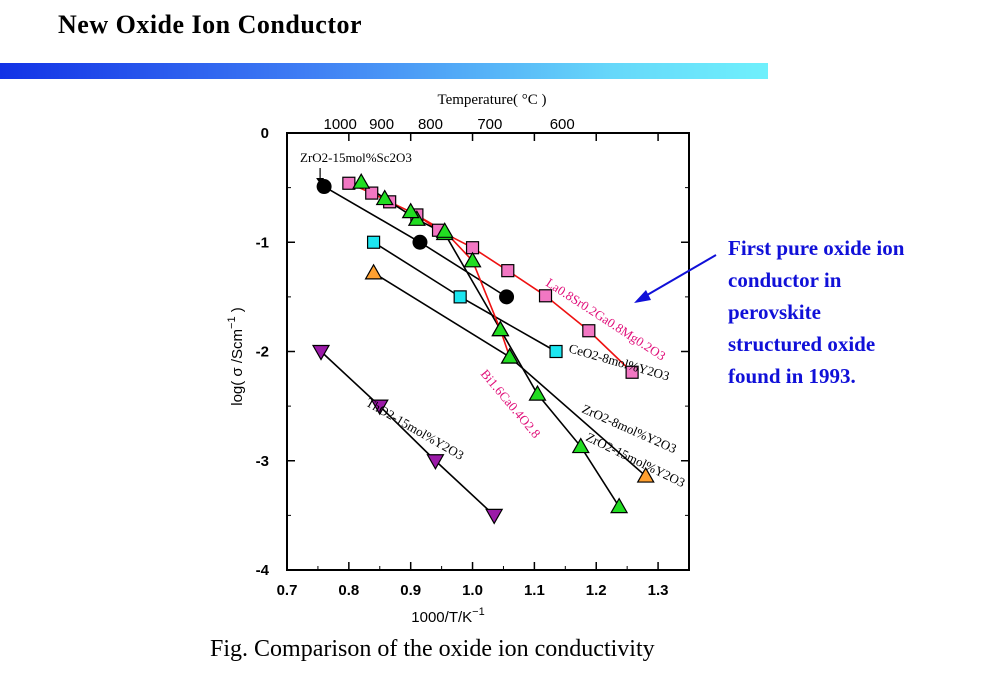 The width and height of the screenshot is (985, 673). What do you see at coordinates (596, 590) in the screenshot?
I see `x-tick-label: 1.2` at bounding box center [596, 590].